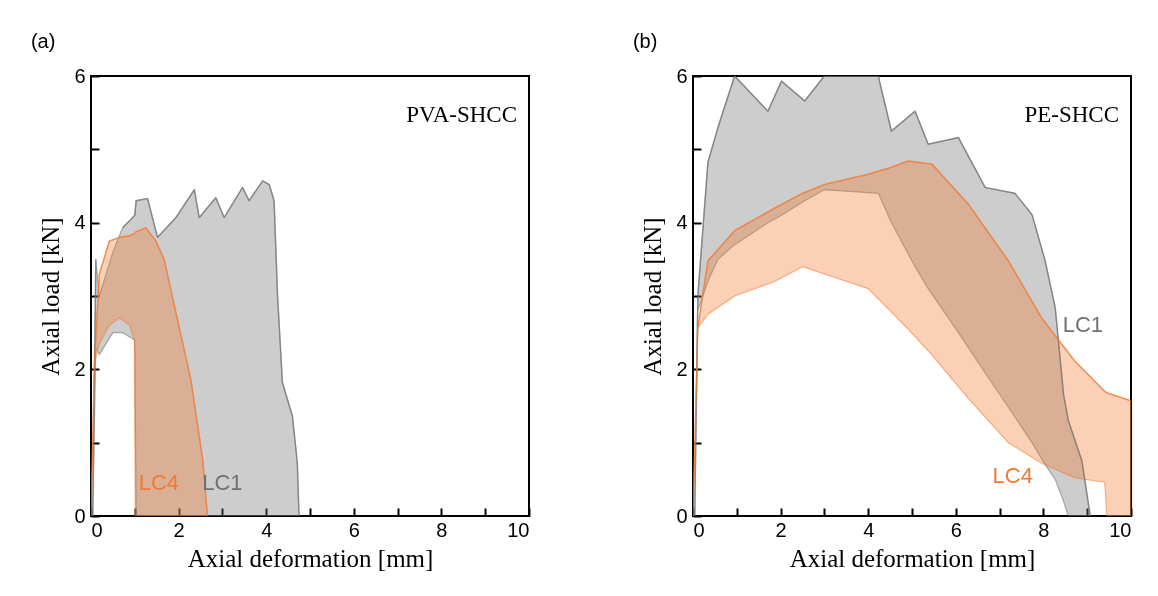 The image size is (1158, 596). I want to click on text: LC4, so click(1012, 475).